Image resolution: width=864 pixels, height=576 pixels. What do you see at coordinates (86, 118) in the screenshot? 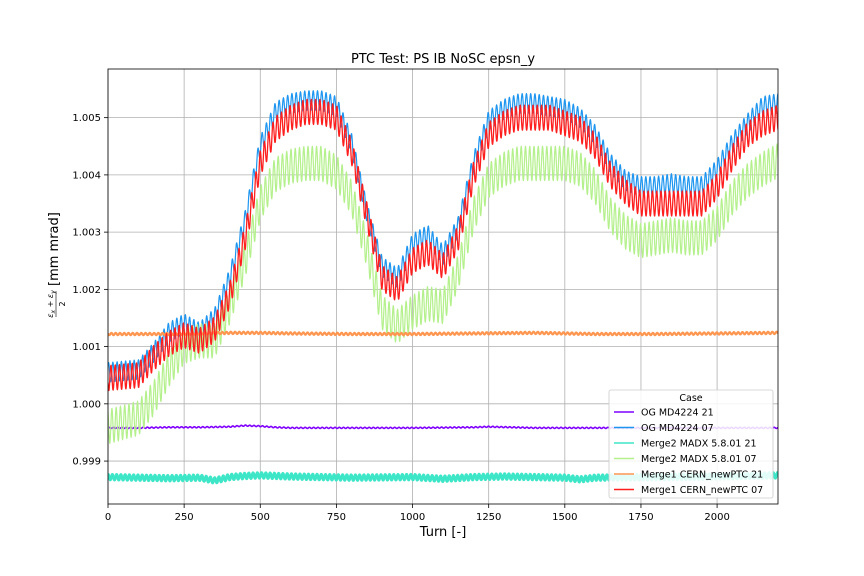
I see `y-tick-label: 1.005` at bounding box center [86, 118].